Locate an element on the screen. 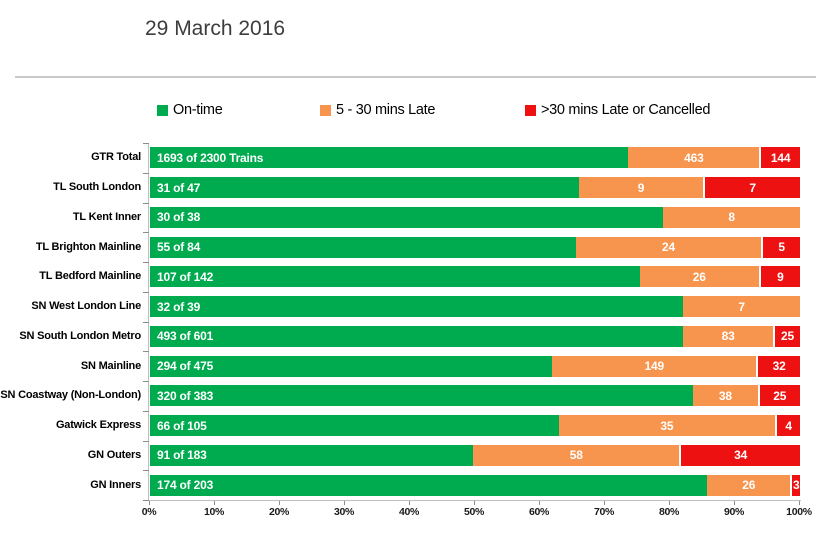  bar-value-label: 32 of 39 is located at coordinates (179, 306).